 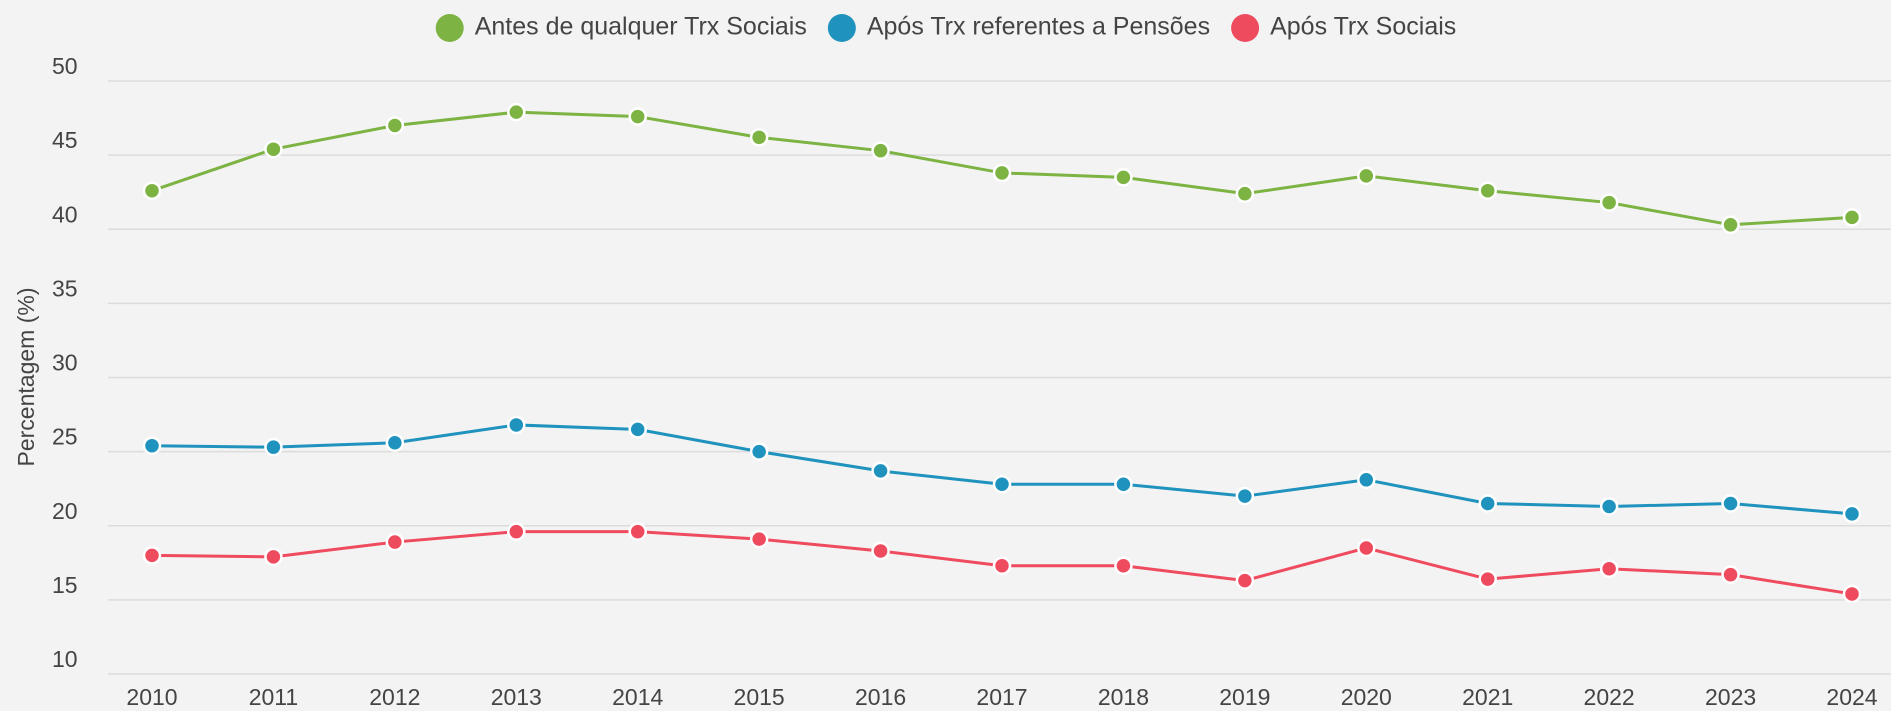 I want to click on y-axis-label: Percentagem (%), so click(x=26, y=377).